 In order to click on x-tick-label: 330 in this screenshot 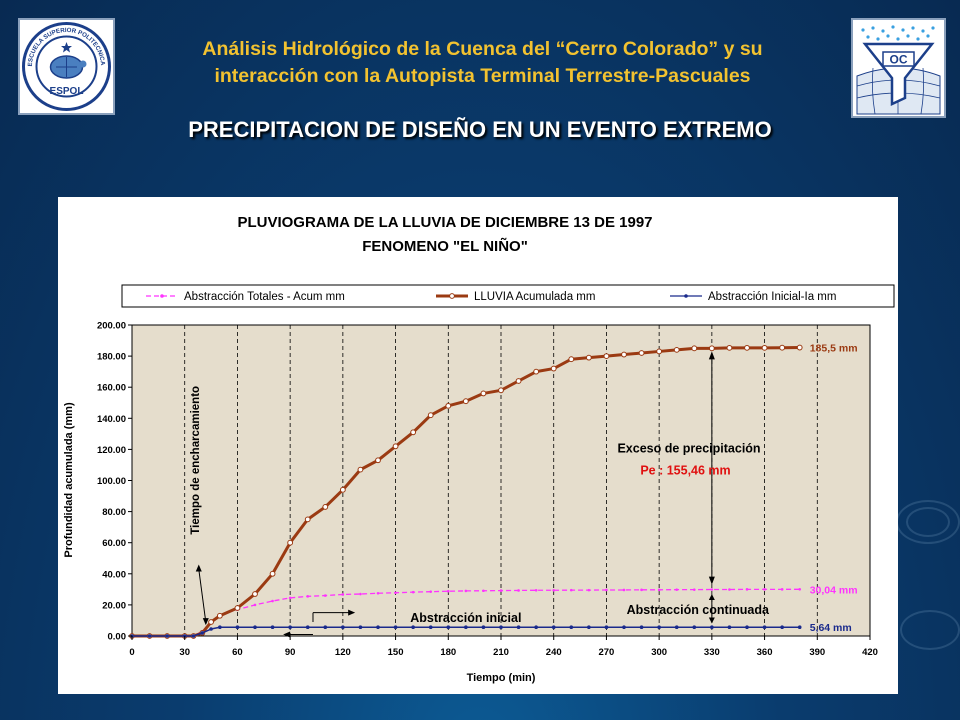, I will do `click(712, 652)`.